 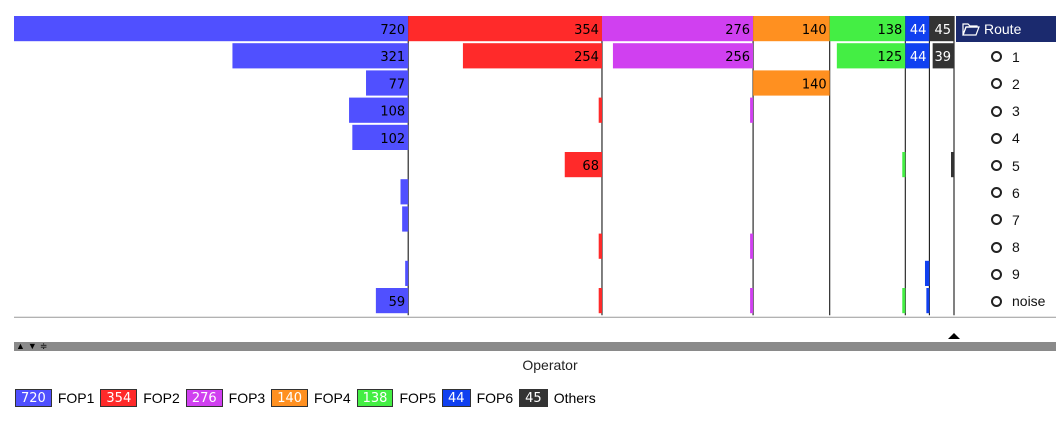 What do you see at coordinates (161, 398) in the screenshot?
I see `legend-label: FOP2` at bounding box center [161, 398].